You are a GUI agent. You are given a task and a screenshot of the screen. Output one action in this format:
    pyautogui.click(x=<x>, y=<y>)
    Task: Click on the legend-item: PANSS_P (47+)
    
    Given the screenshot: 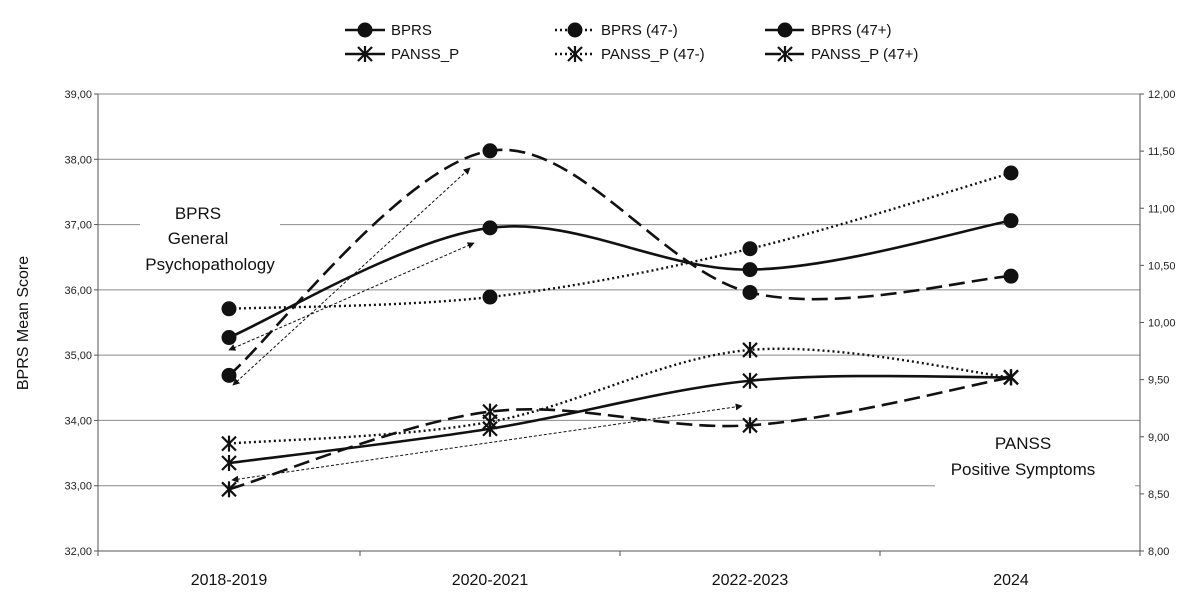 What is the action you would take?
    pyautogui.click(x=841, y=54)
    